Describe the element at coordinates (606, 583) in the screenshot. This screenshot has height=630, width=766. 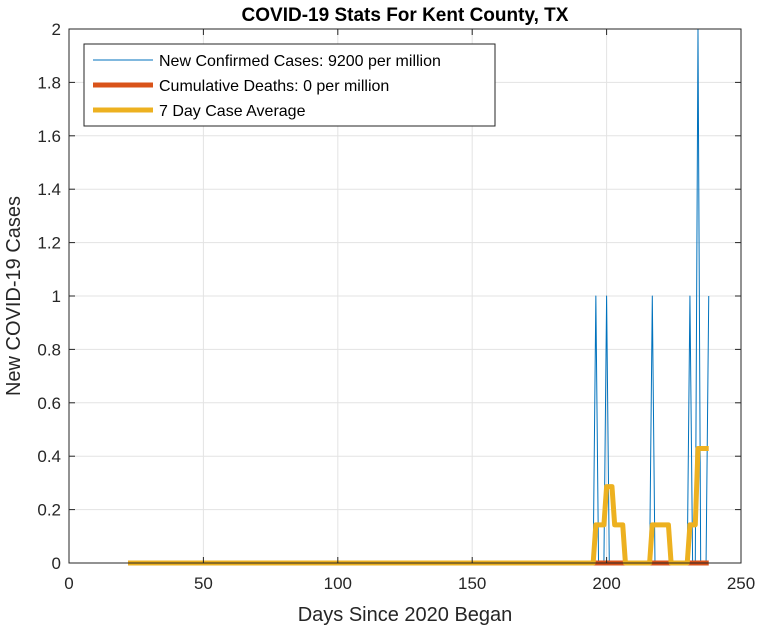
I see `x-tick-label: 200` at that location.